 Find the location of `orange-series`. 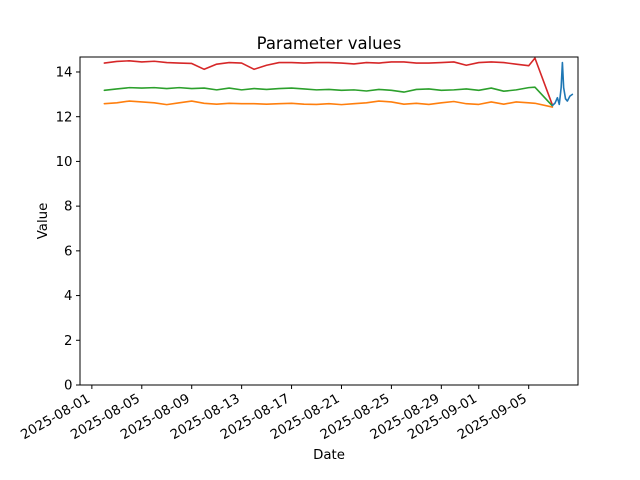

orange-series is located at coordinates (328, 104).